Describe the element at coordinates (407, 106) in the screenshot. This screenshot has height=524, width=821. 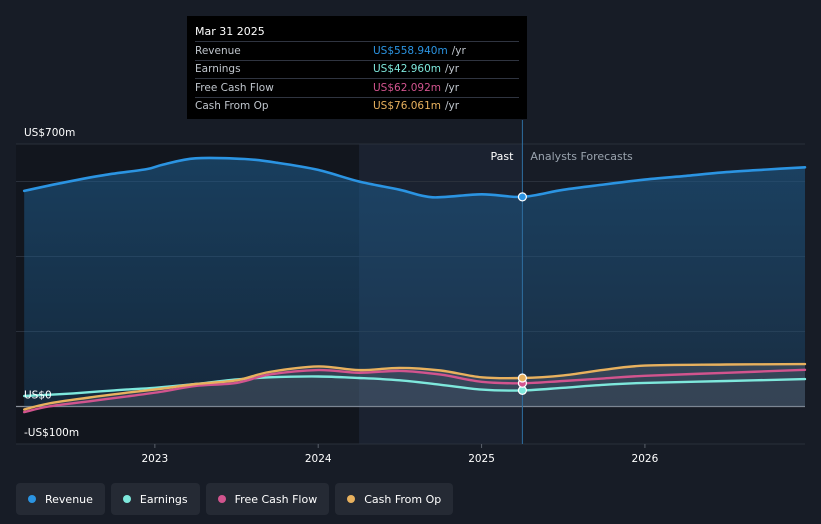
I see `tooltip-value: US$76.061m` at that location.